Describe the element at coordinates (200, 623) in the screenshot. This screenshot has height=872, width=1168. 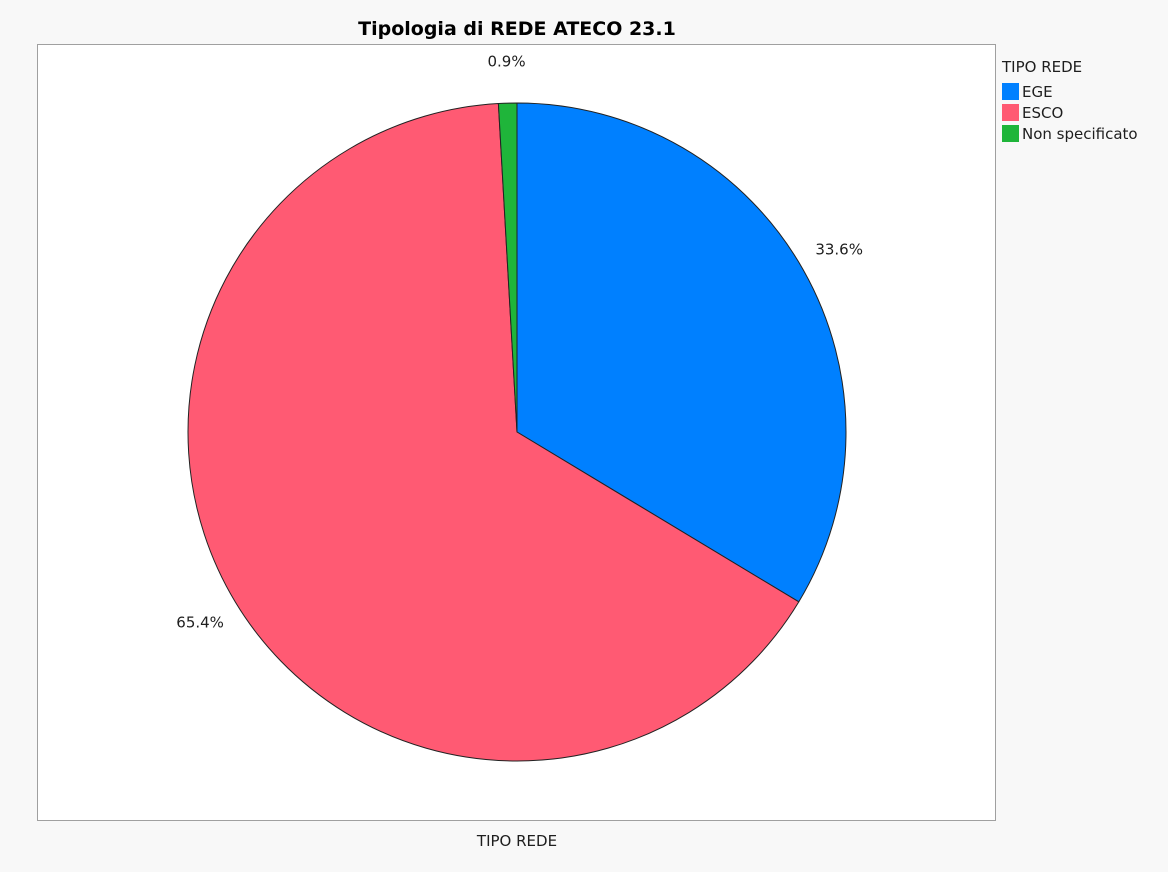
I see `slice-label-esco: 65.4%` at that location.